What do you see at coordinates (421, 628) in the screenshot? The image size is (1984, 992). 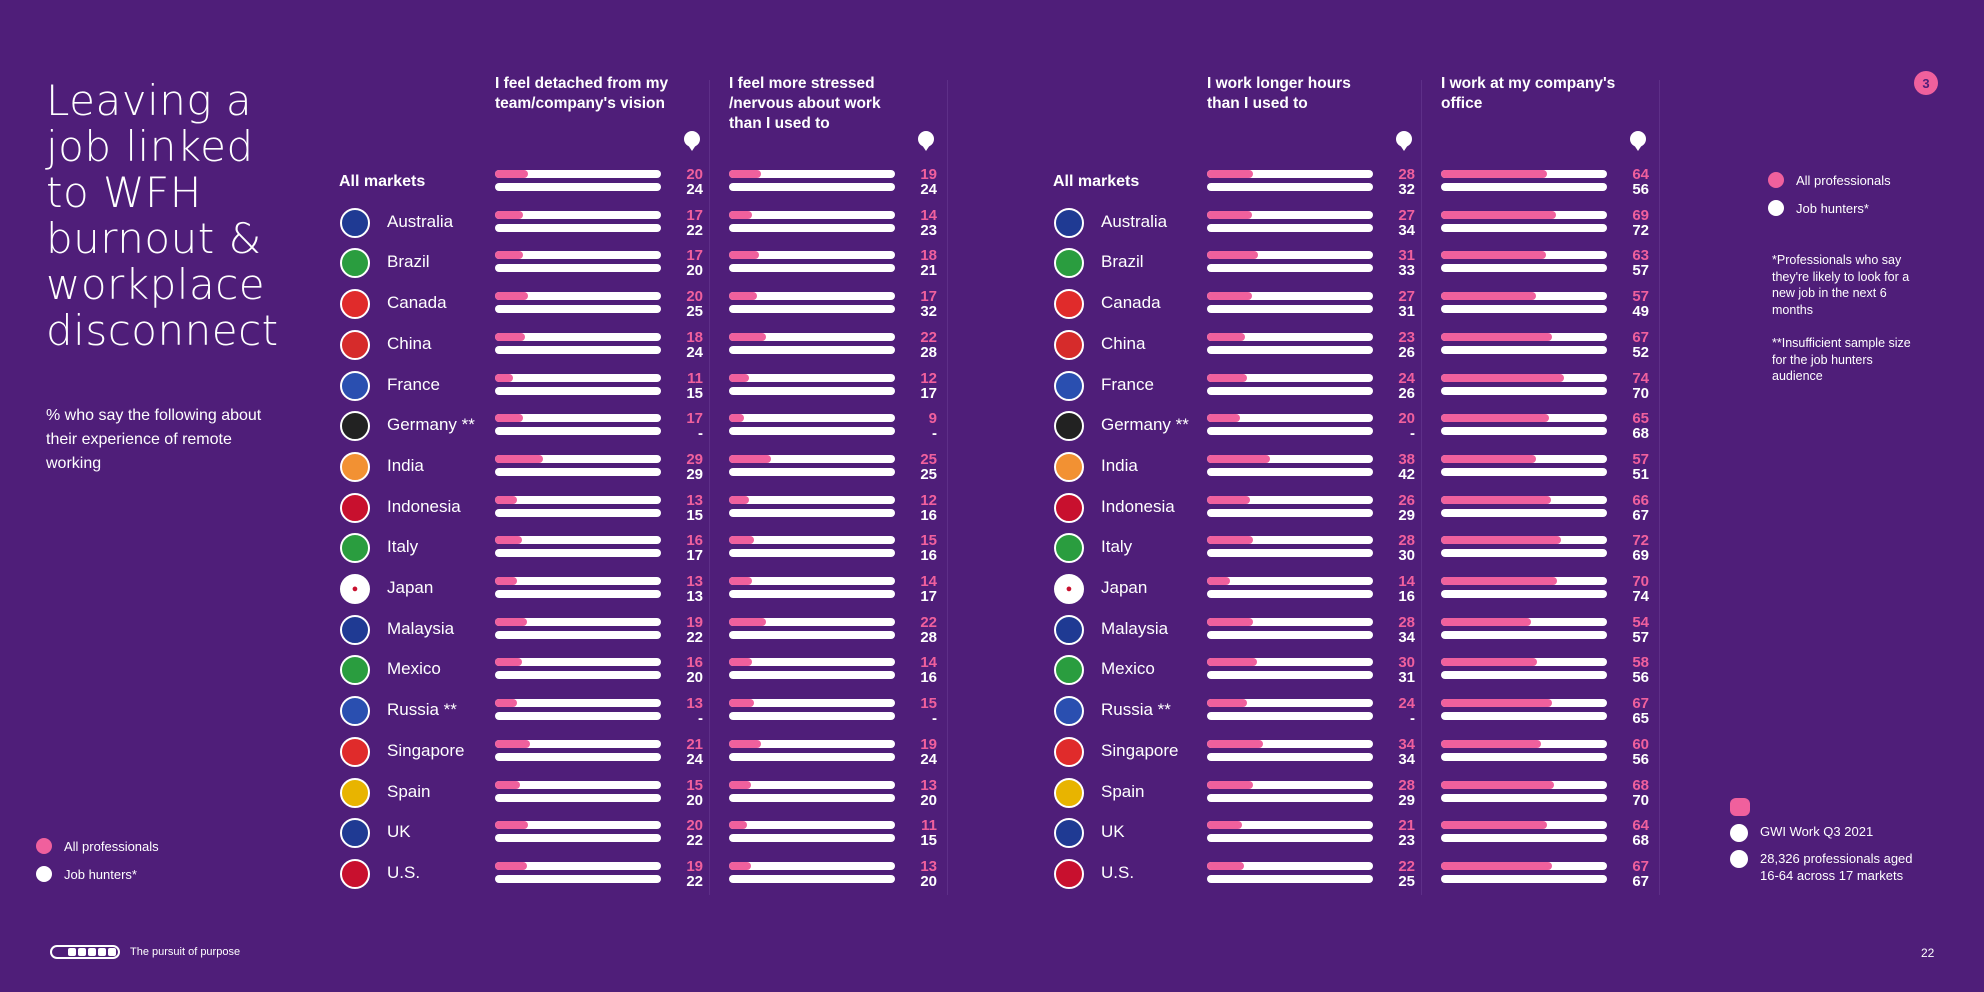 I see `country-label: Malaysia` at bounding box center [421, 628].